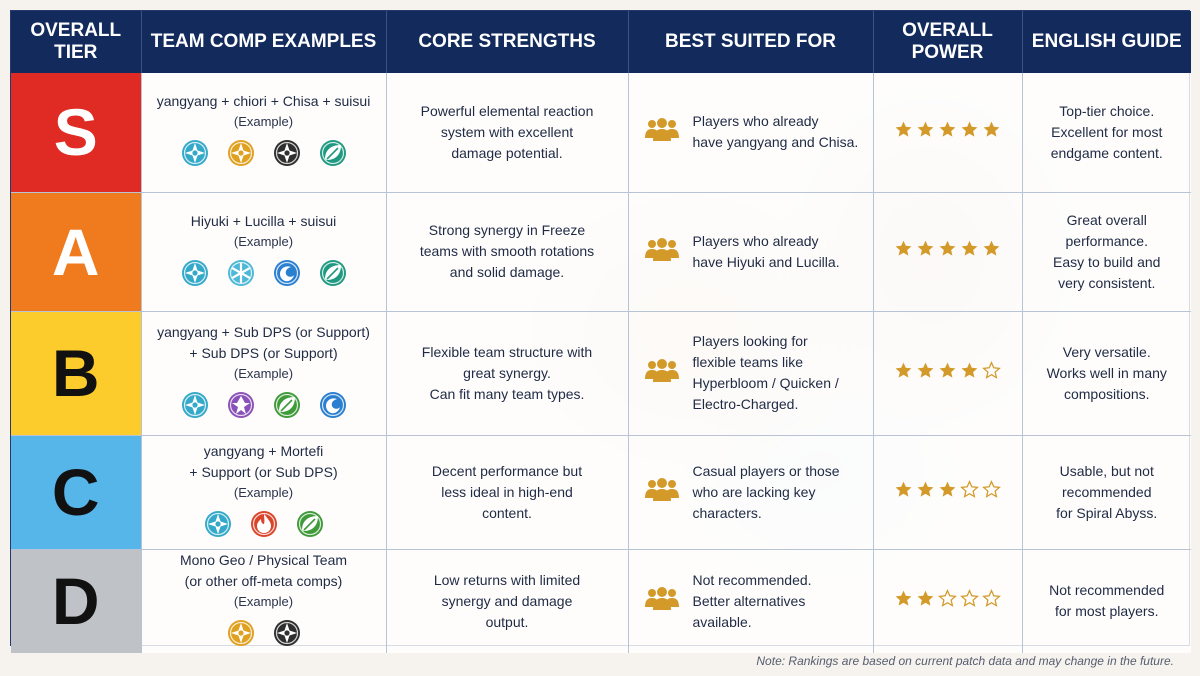  What do you see at coordinates (745, 404) in the screenshot?
I see `suited-text: Electro-Charged.` at bounding box center [745, 404].